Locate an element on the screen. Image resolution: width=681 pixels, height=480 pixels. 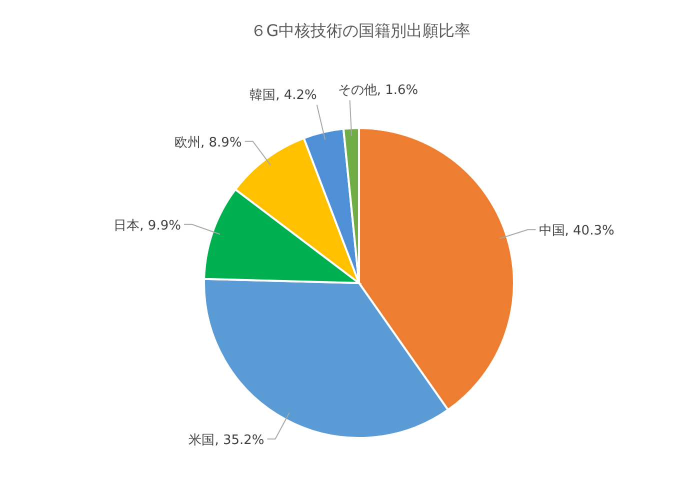
chart-title: ６G中核技術の国籍別出願比率 is located at coordinates (360, 30).